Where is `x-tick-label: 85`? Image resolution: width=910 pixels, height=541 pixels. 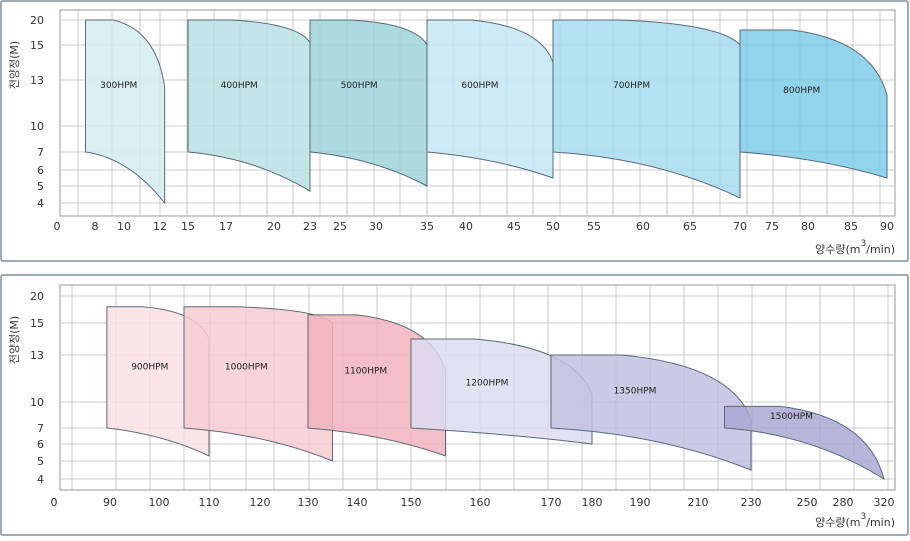 x-tick-label: 85 is located at coordinates (851, 226).